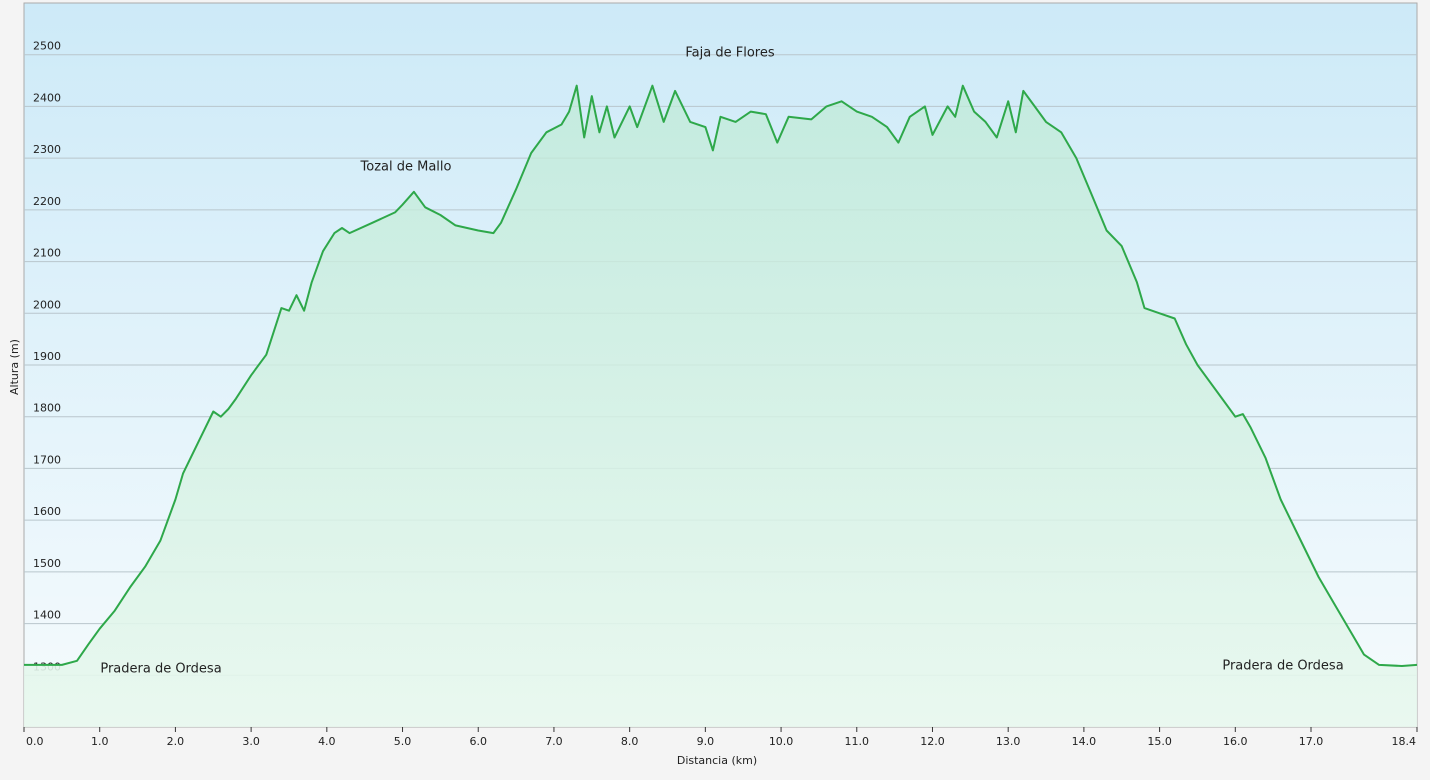 Image resolution: width=1430 pixels, height=780 pixels. What do you see at coordinates (47, 615) in the screenshot?
I see `y-tick-label: 1400` at bounding box center [47, 615].